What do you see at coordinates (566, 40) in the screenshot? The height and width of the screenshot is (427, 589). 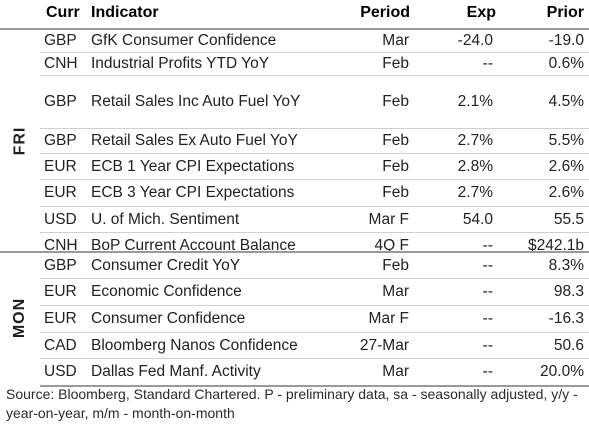 I see `cell-prior: -19.0` at bounding box center [566, 40].